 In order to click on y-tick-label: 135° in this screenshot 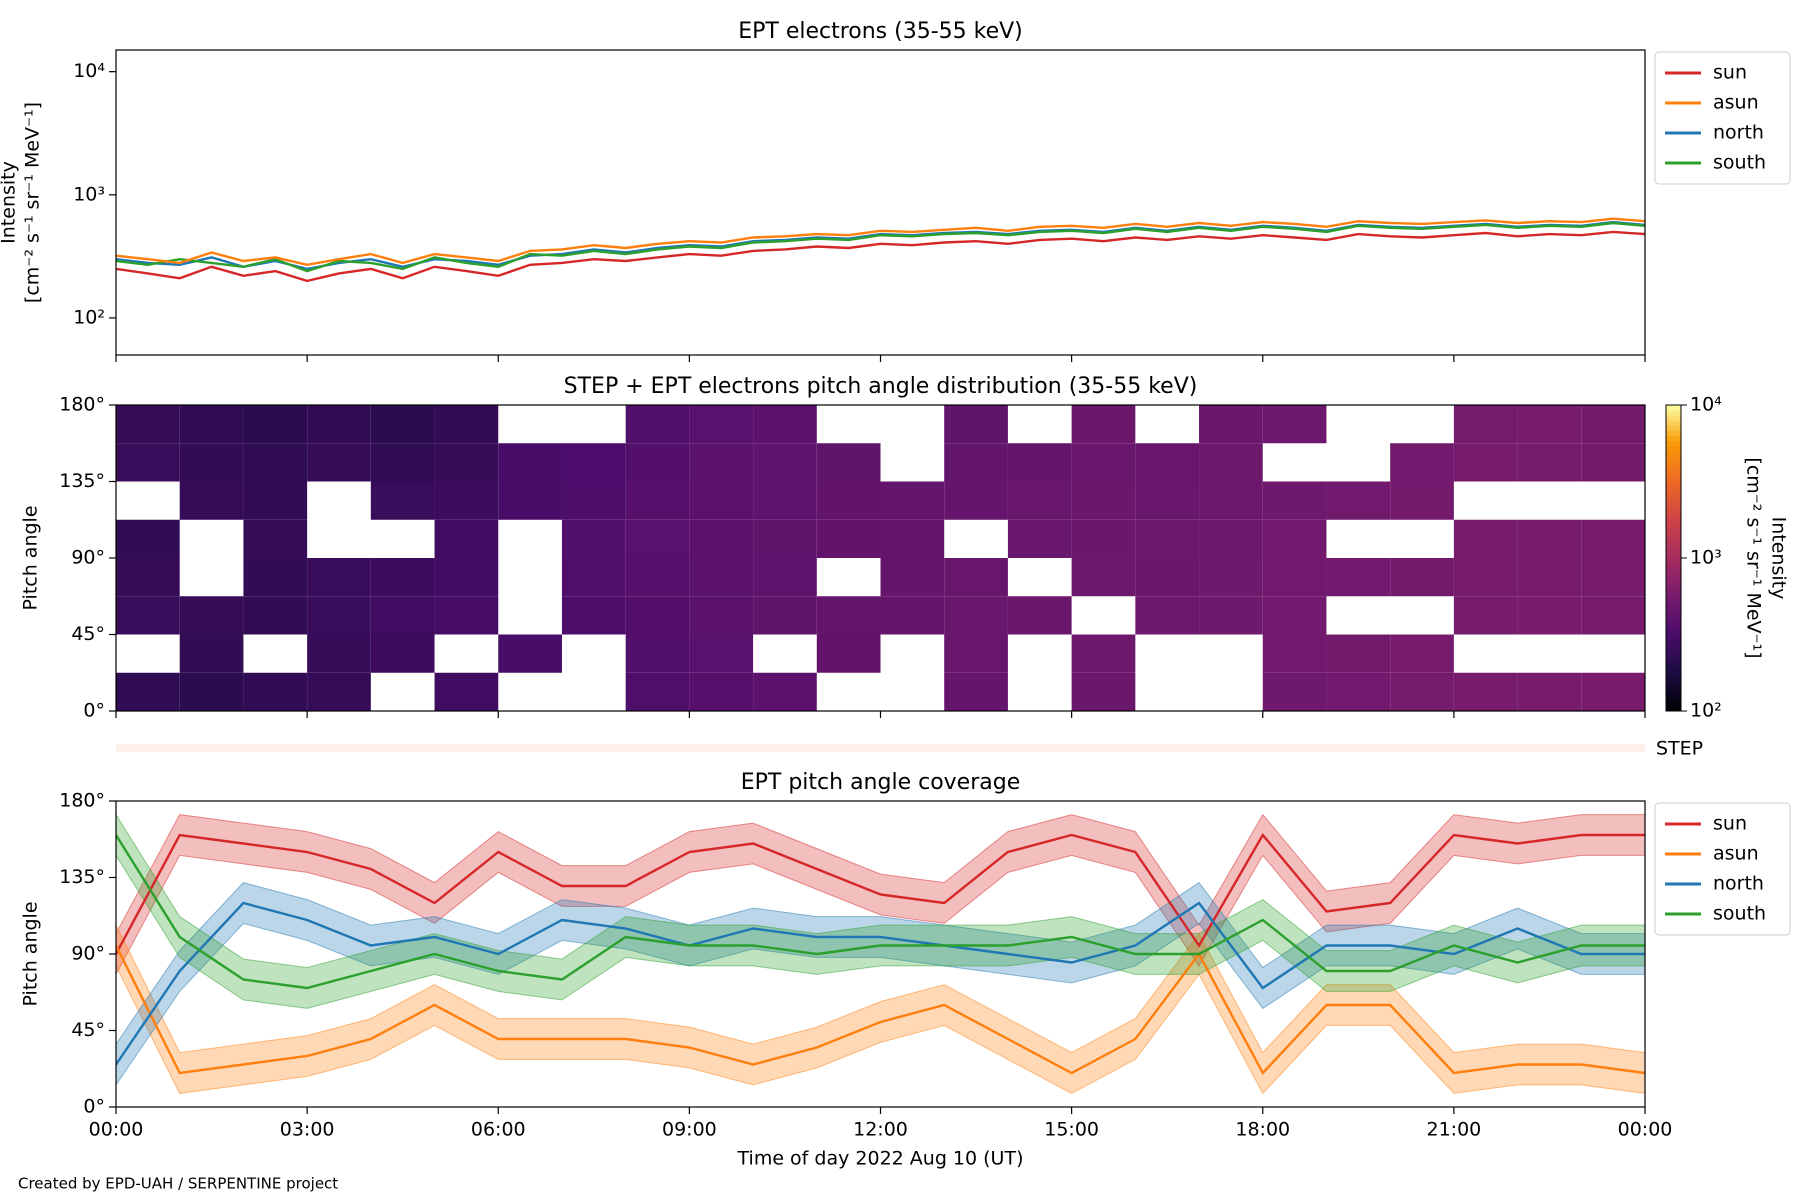, I will do `click(82, 481)`.